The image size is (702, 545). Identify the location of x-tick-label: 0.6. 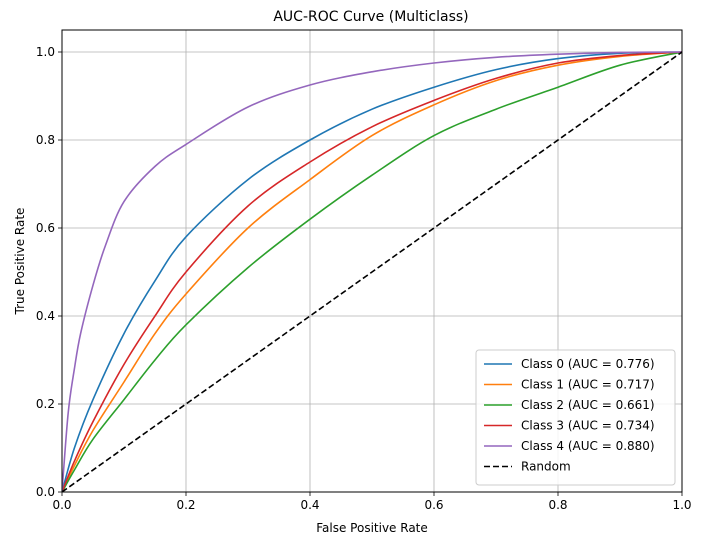
(433, 505).